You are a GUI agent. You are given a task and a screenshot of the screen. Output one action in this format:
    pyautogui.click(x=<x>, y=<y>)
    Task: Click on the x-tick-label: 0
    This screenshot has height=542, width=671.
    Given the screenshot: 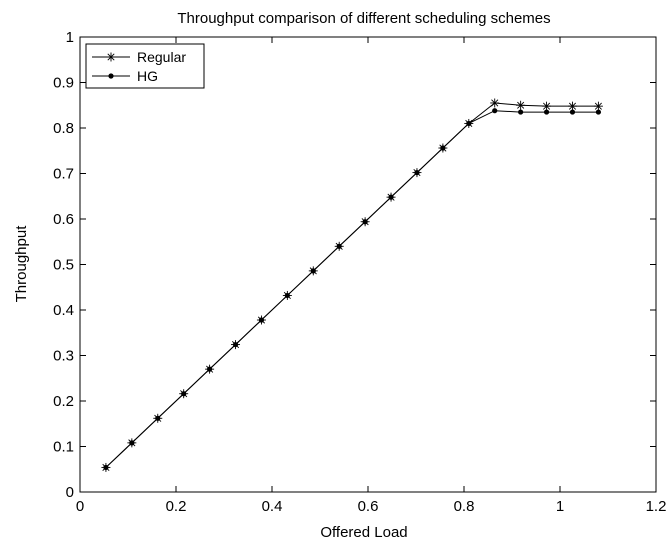 What is the action you would take?
    pyautogui.click(x=80, y=506)
    